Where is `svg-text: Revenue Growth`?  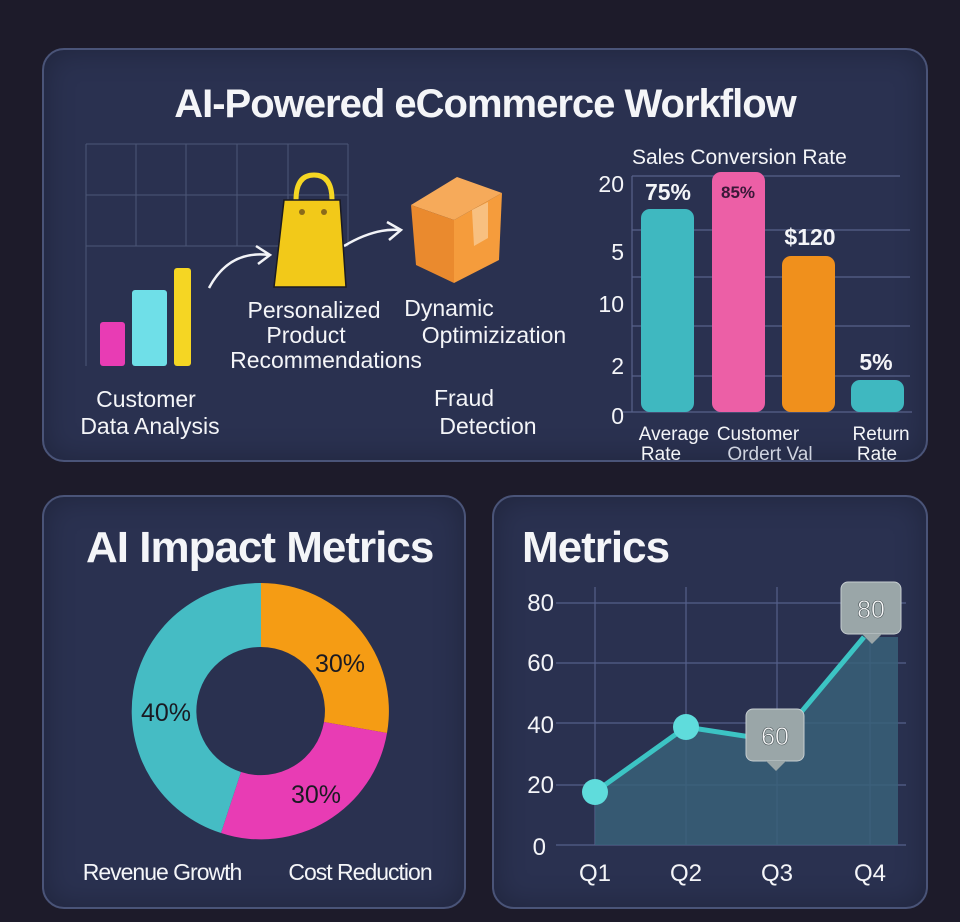 svg-text: Revenue Growth is located at coordinates (162, 872).